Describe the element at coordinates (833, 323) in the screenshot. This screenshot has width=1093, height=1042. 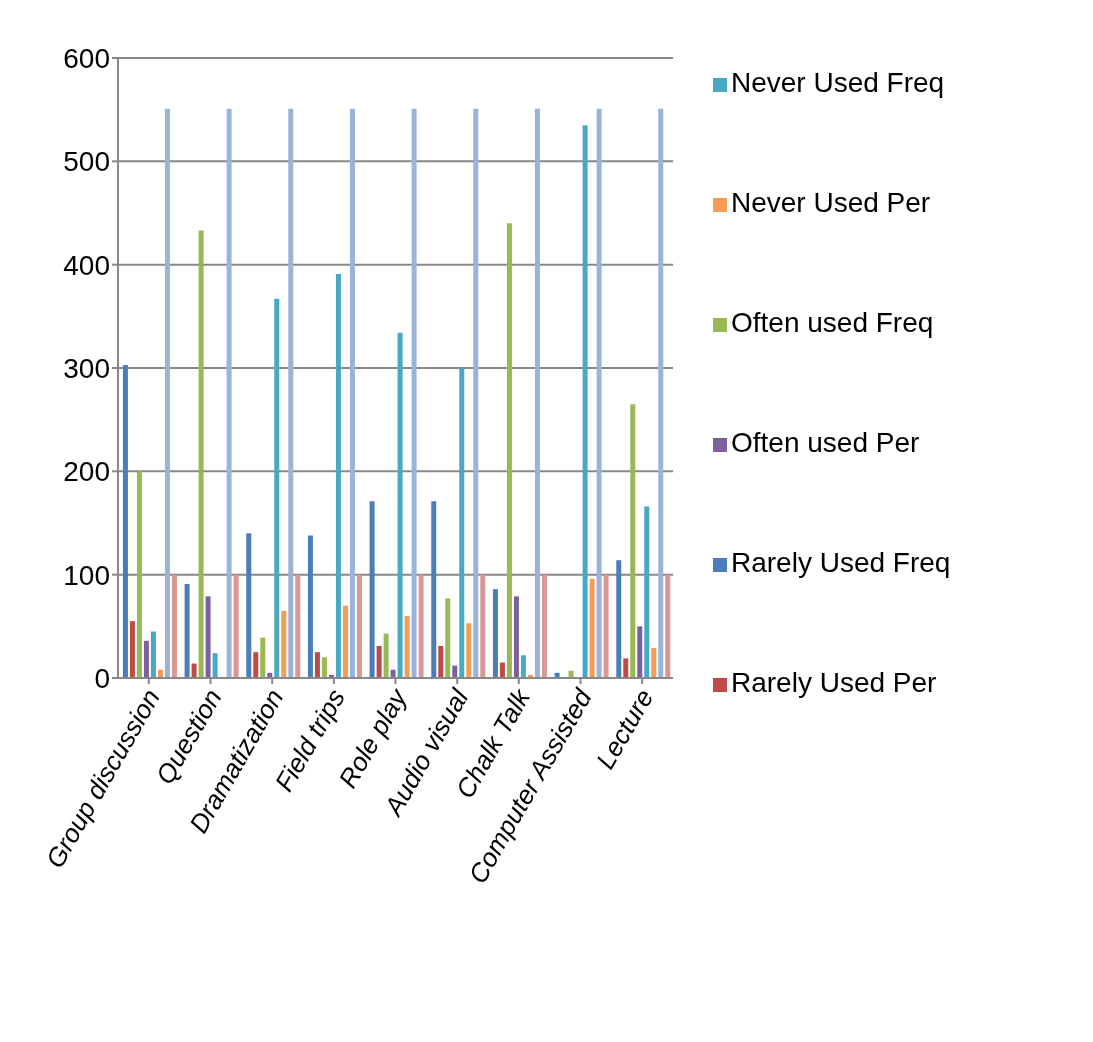
I see `legend-label: Often used Freq` at that location.